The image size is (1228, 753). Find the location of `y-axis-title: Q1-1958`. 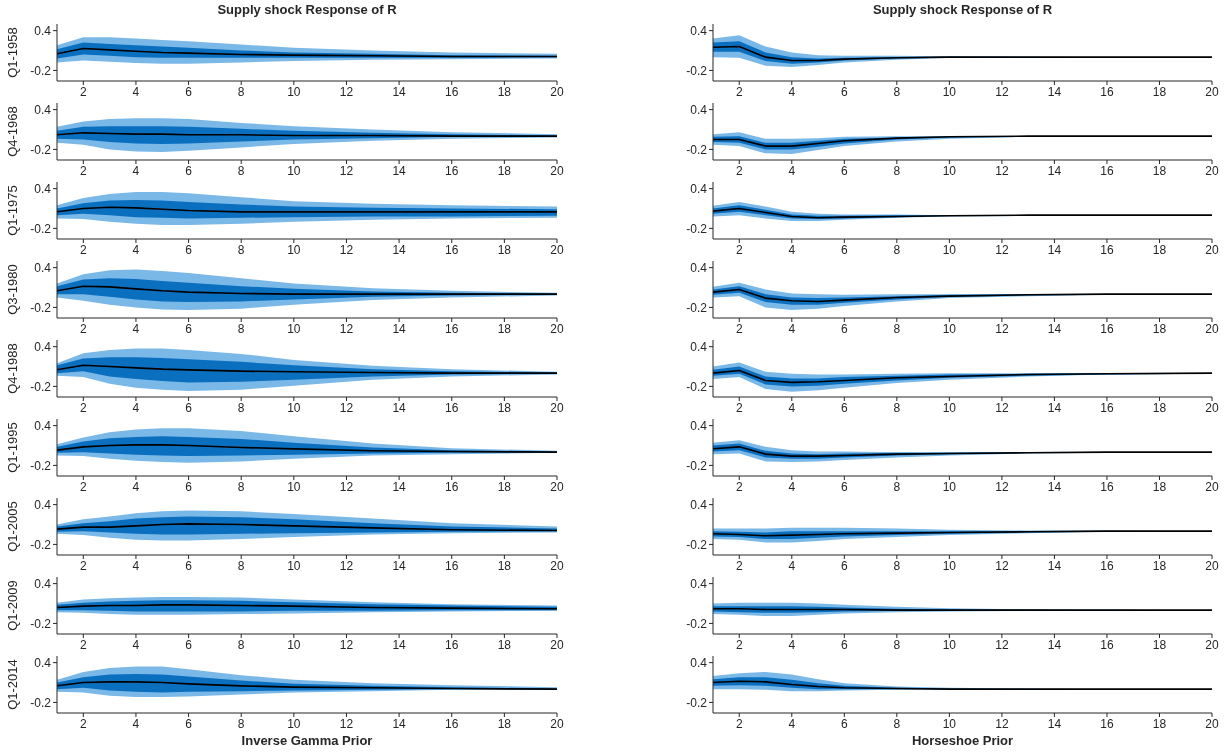

y-axis-title: Q1-1958 is located at coordinates (12, 52).